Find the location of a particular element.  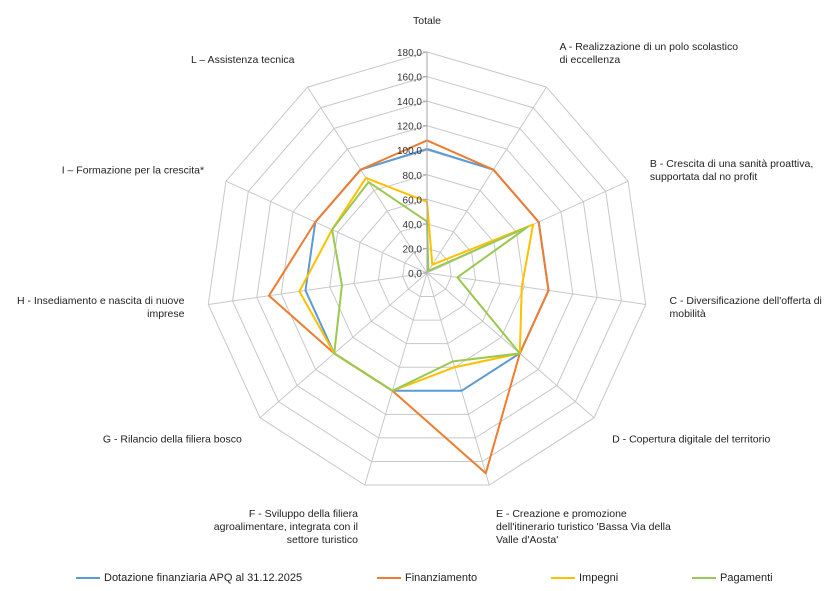

tick-label: 140,0 is located at coordinates (409, 102).